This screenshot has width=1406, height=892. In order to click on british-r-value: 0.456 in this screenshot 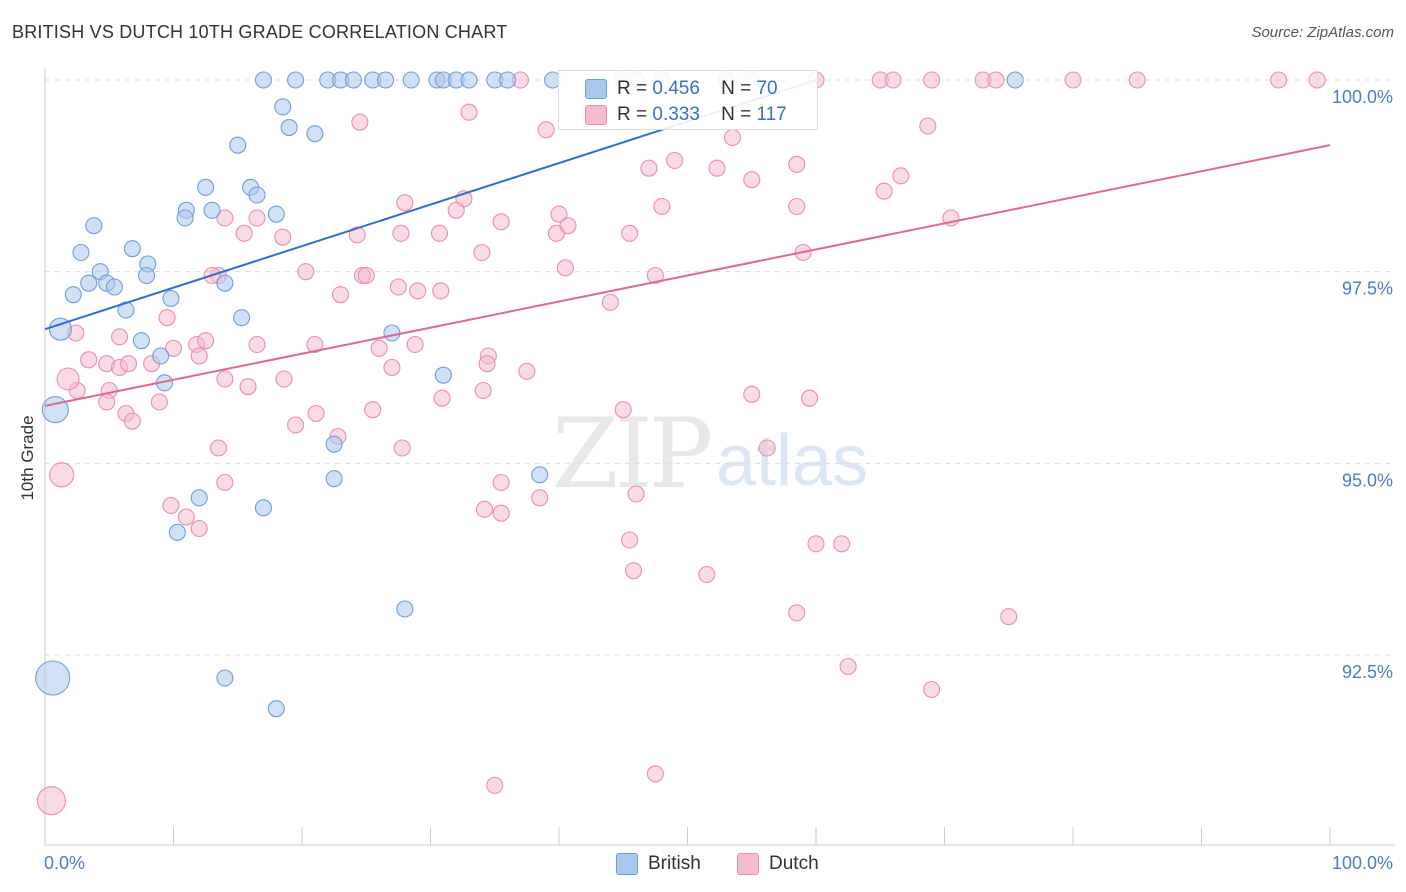, I will do `click(676, 88)`.